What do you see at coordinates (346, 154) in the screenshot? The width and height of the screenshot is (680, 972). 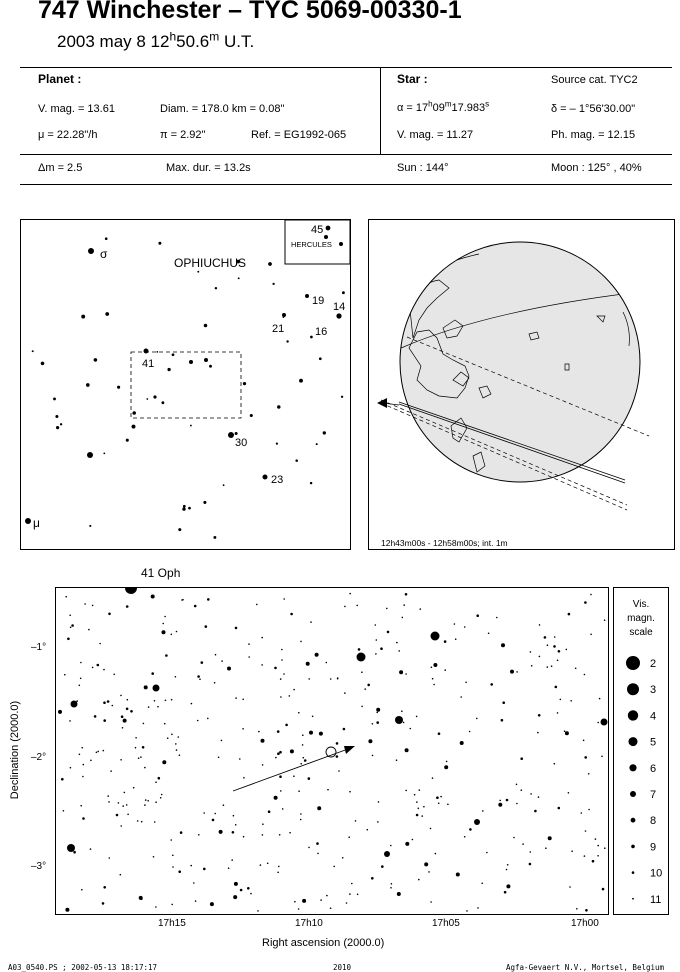 I see `info-mid-rule` at bounding box center [346, 154].